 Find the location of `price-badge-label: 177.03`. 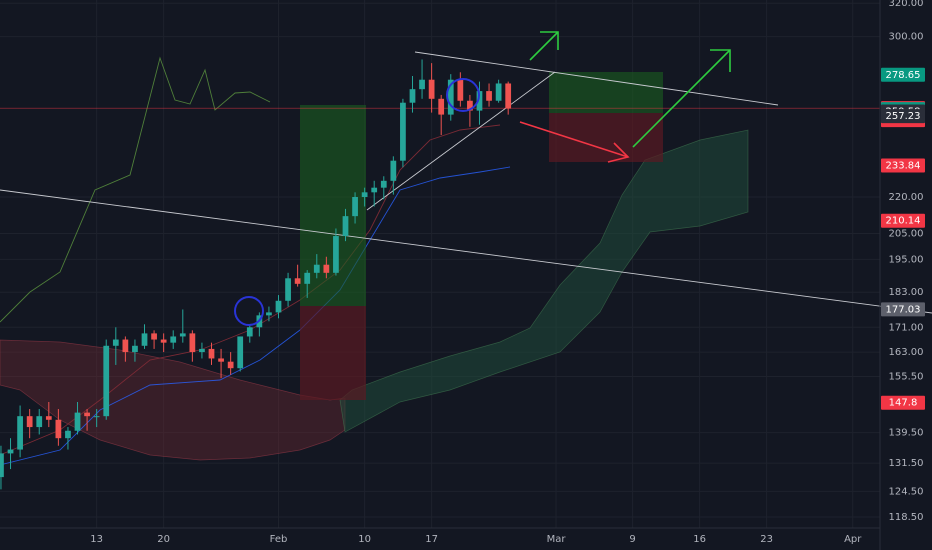

price-badge-label: 177.03 is located at coordinates (903, 309).